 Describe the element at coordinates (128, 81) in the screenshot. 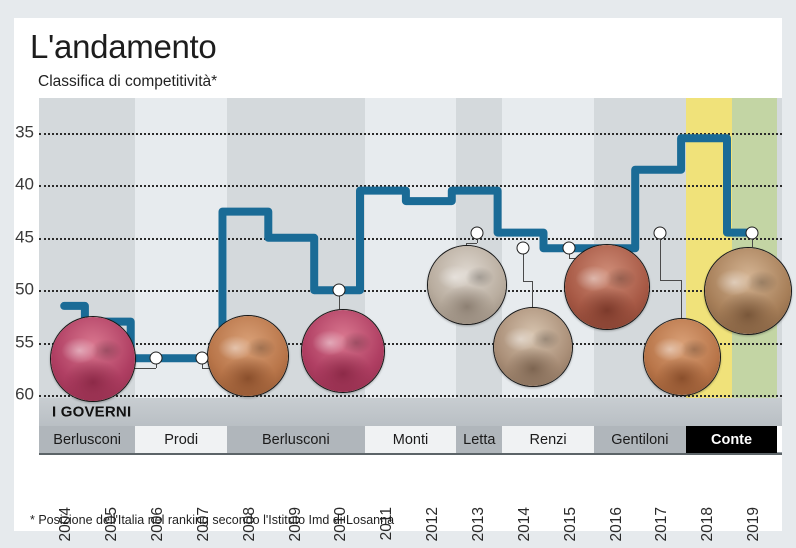

I see `chart-subtitle: Classifica di competitività*` at that location.